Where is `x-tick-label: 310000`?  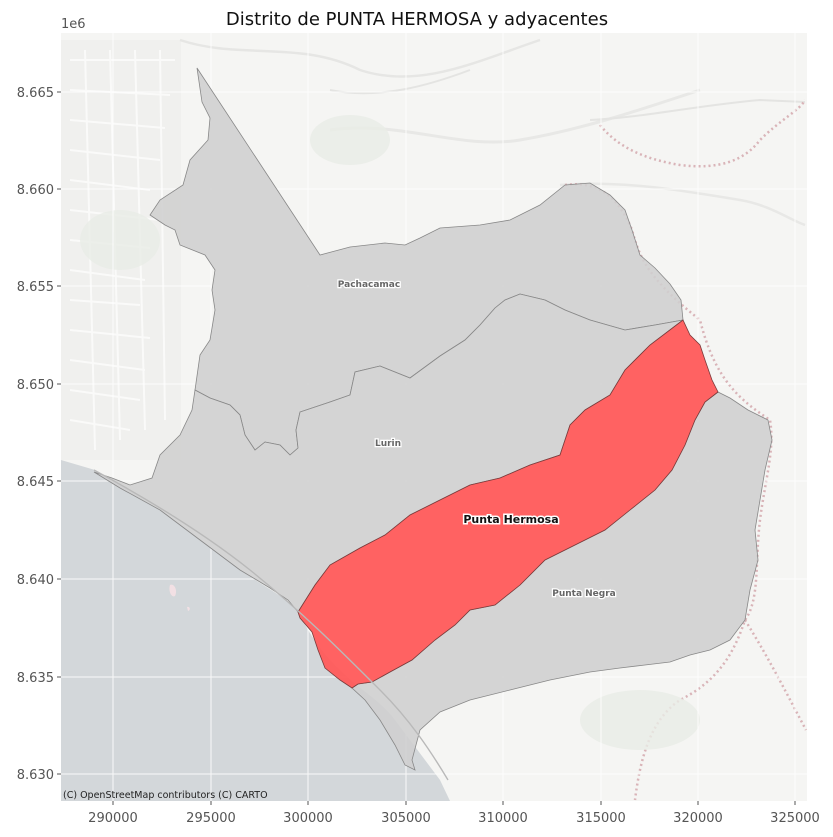
x-tick-label: 310000 is located at coordinates (503, 818).